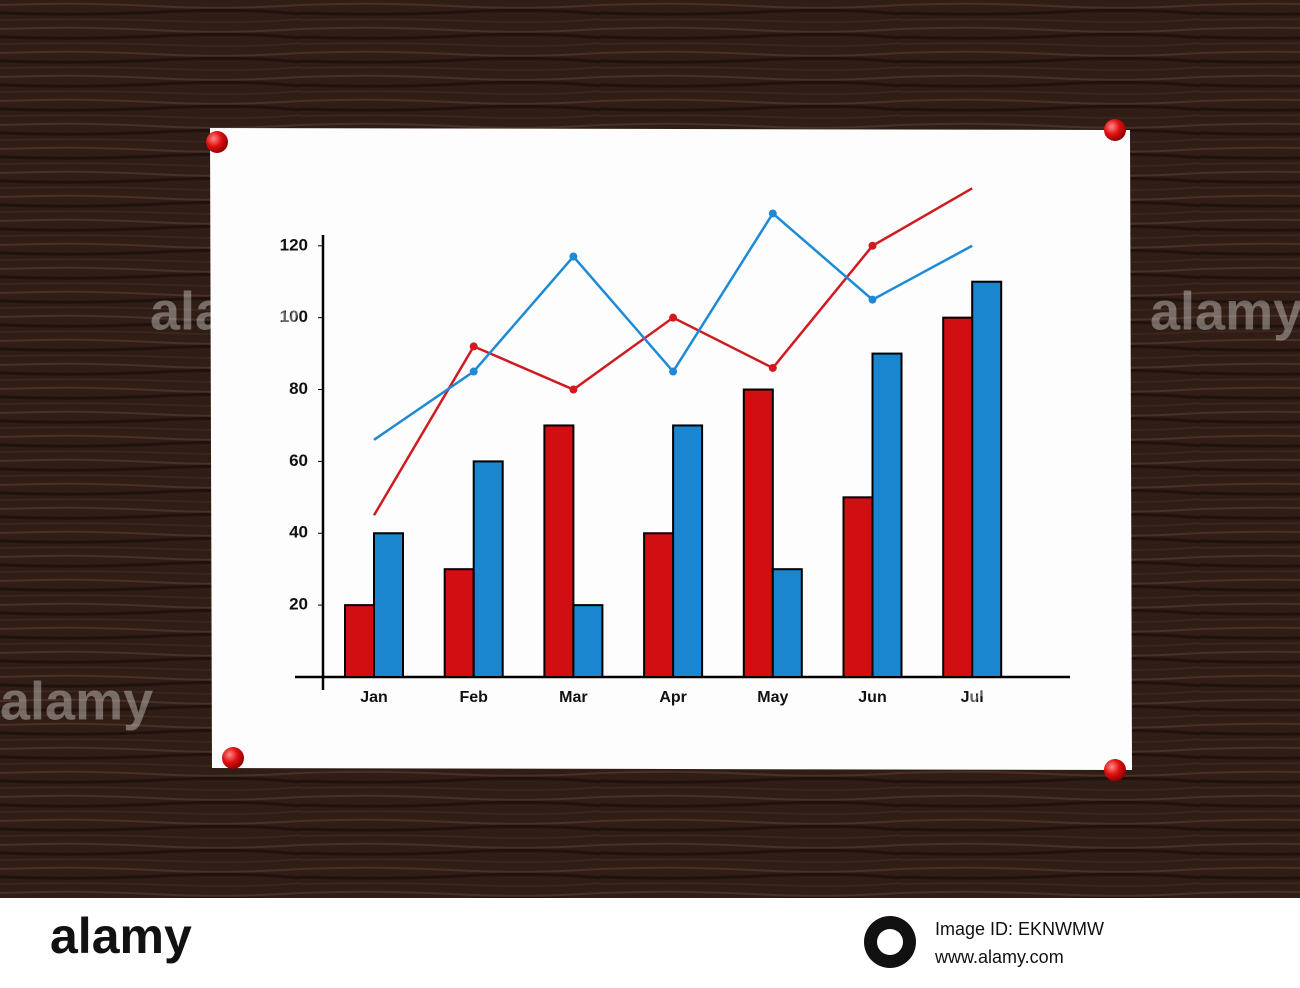 The image size is (1300, 988). What do you see at coordinates (298, 388) in the screenshot?
I see `y-tick-label: 80` at bounding box center [298, 388].